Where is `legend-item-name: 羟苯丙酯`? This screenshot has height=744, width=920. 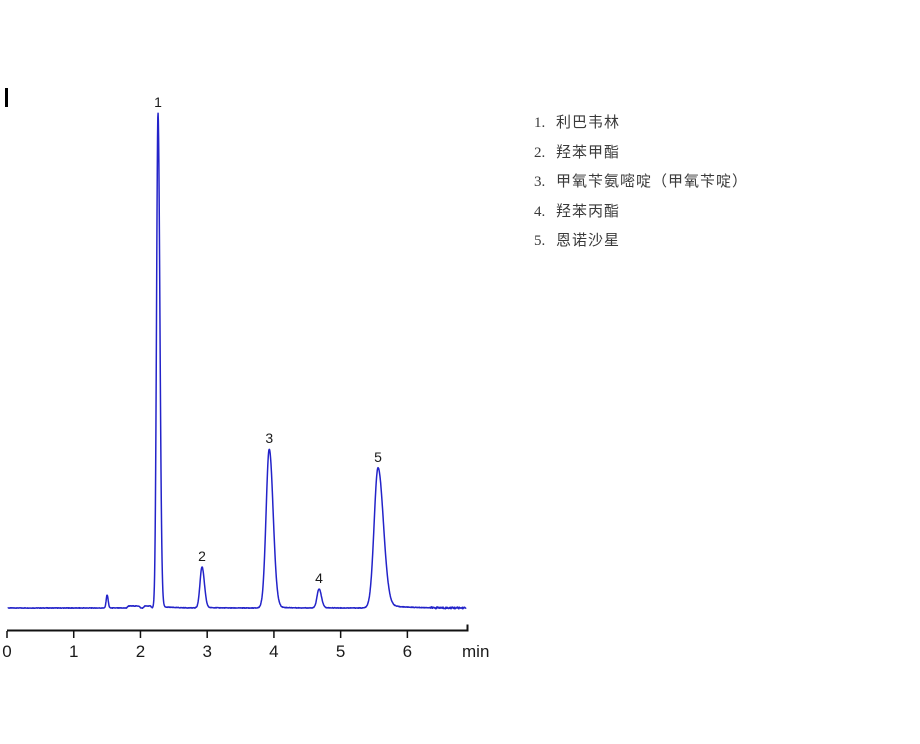 legend-item-name: 羟苯丙酯 is located at coordinates (588, 211).